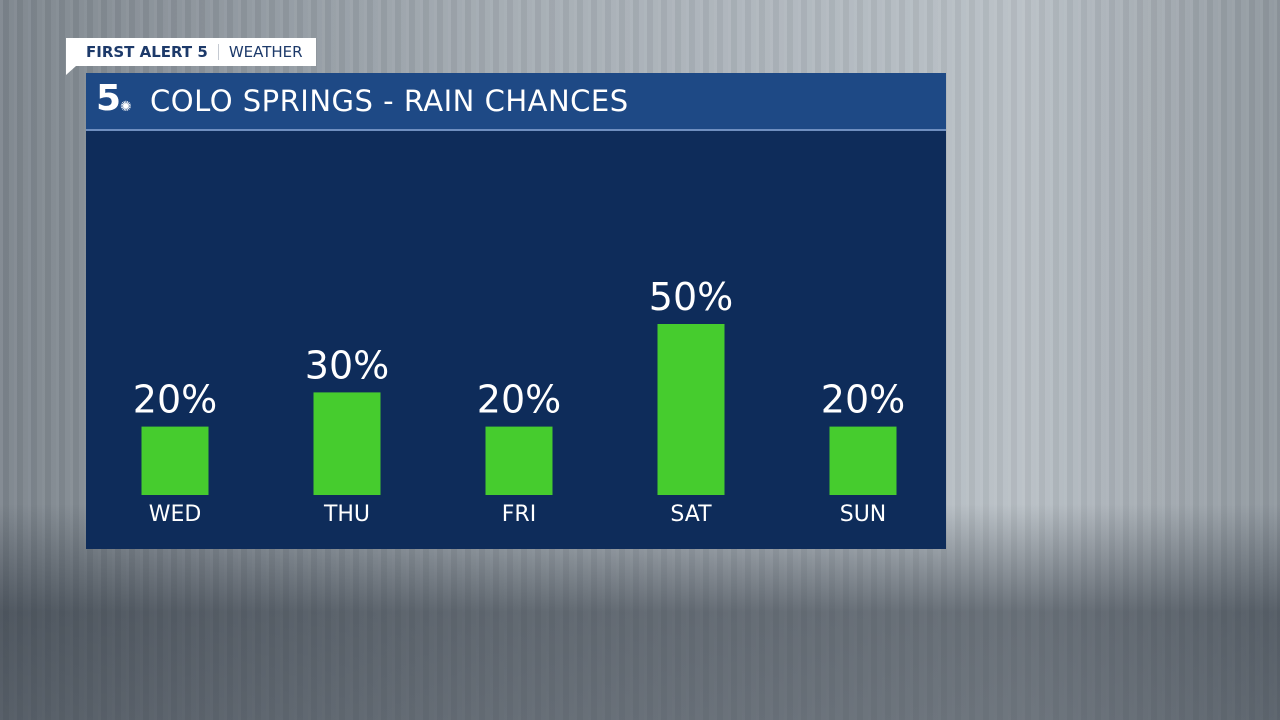  I want to click on first-alert-tag: FIRST ALERT 5 WEATHER, so click(191, 56).